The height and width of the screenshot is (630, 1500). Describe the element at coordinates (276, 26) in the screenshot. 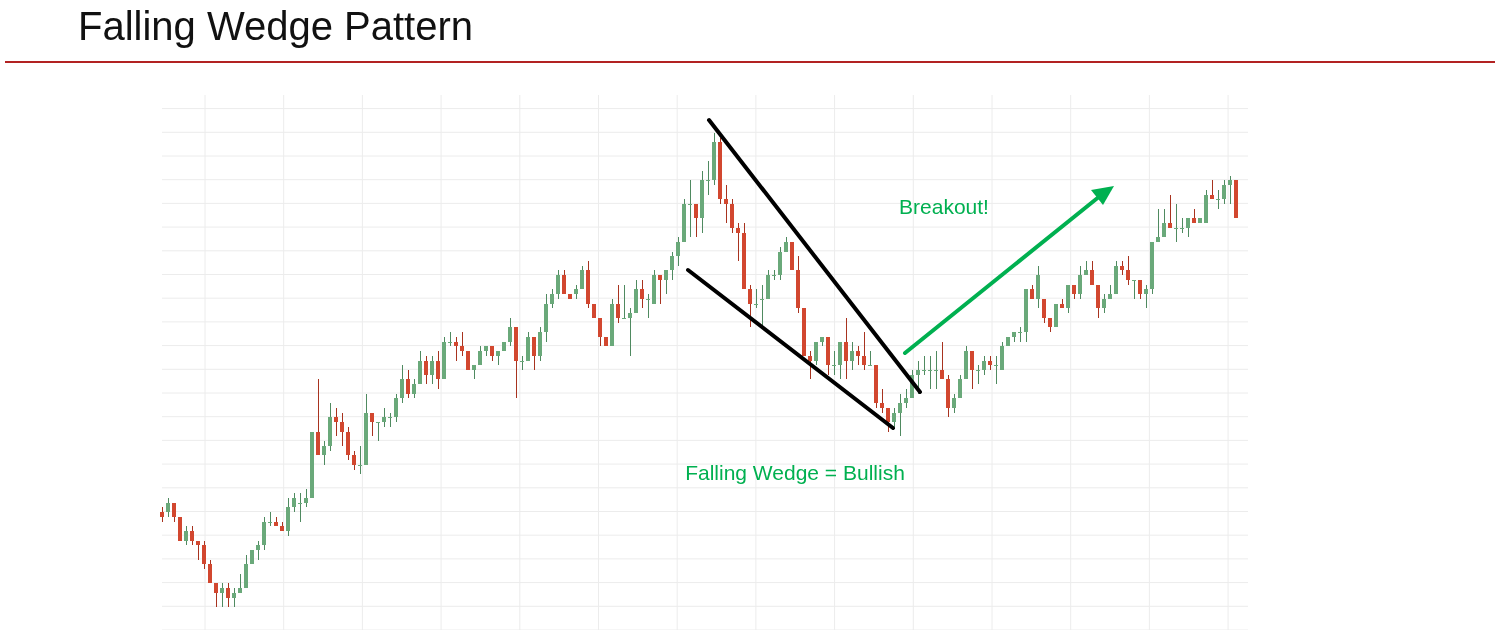

I see `chart-title: Falling Wedge Pattern` at that location.